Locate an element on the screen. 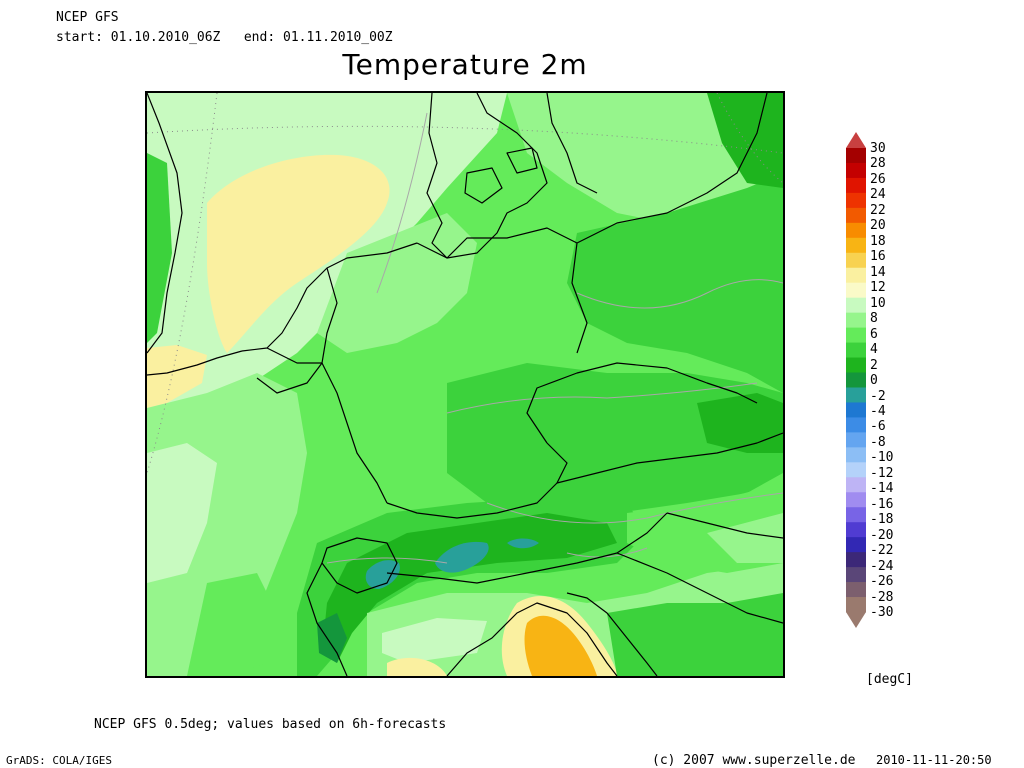 This screenshot has height=768, width=1024. field-pale-green-sw is located at coordinates (182, 513).